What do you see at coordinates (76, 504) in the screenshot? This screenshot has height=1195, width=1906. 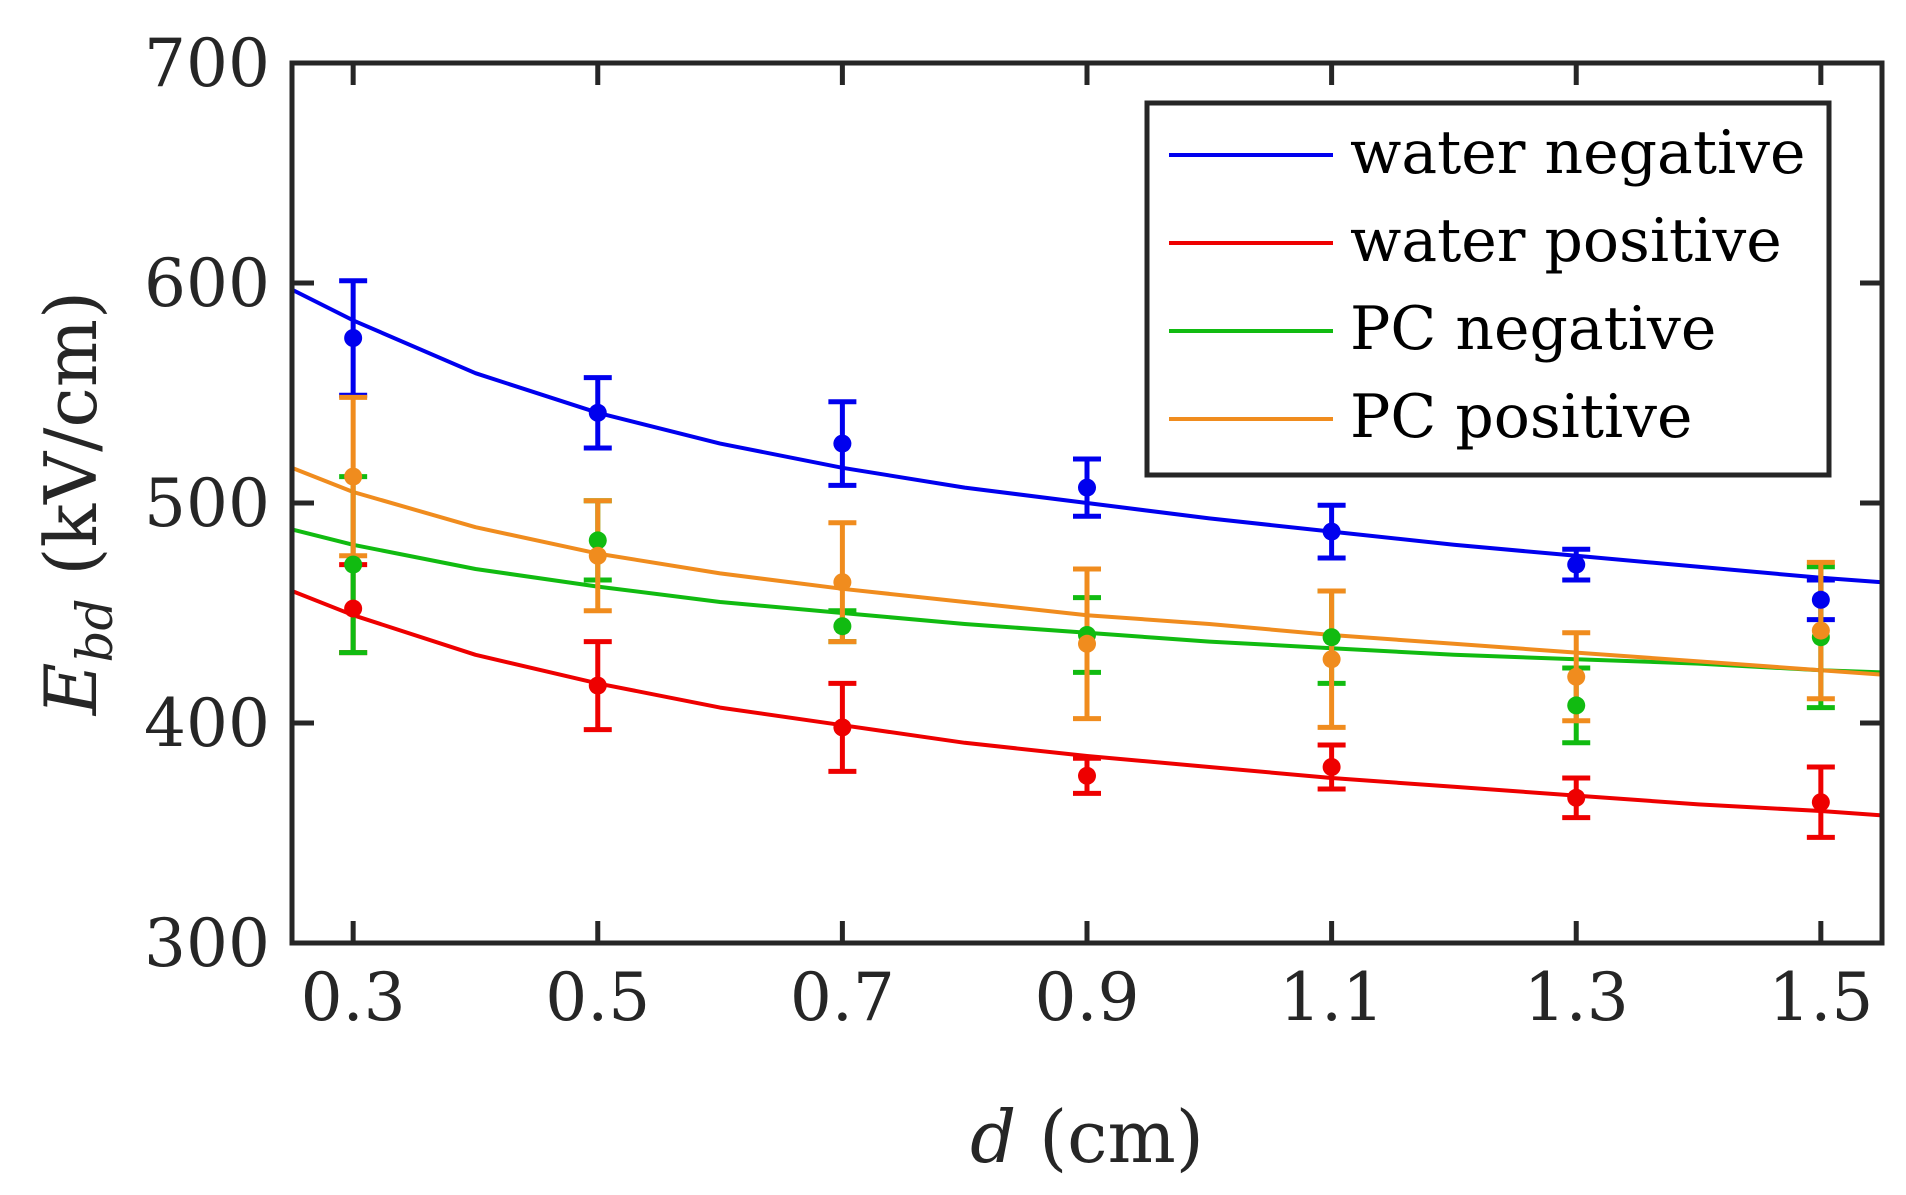 I see `y-axis-title: Ebd (kV/cm)` at bounding box center [76, 504].